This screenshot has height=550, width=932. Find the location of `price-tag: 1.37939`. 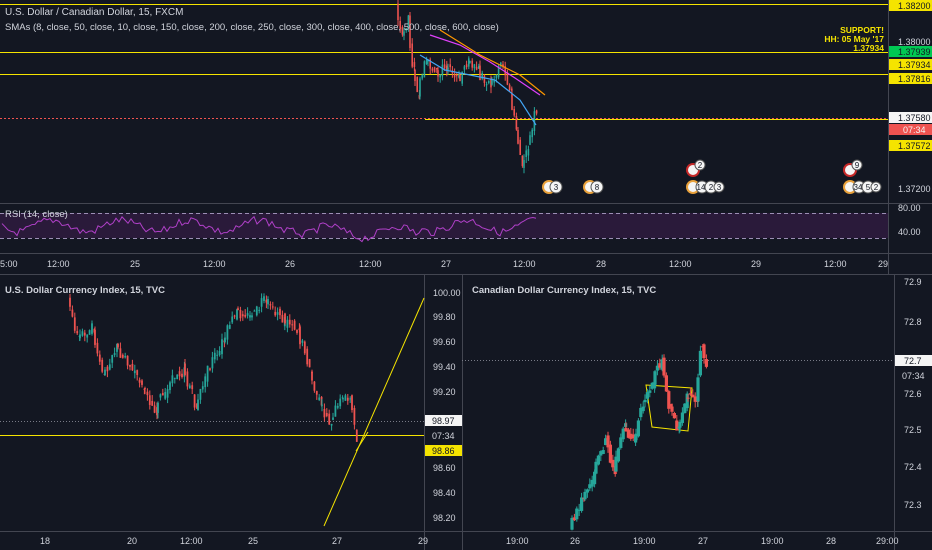

price-tag: 1.37939 is located at coordinates (914, 52).